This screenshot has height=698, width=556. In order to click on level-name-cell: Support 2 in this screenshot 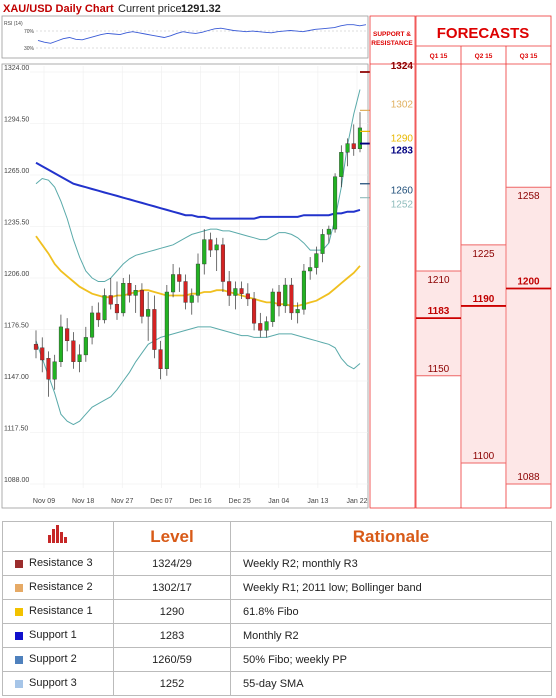, I will do `click(58, 659)`.